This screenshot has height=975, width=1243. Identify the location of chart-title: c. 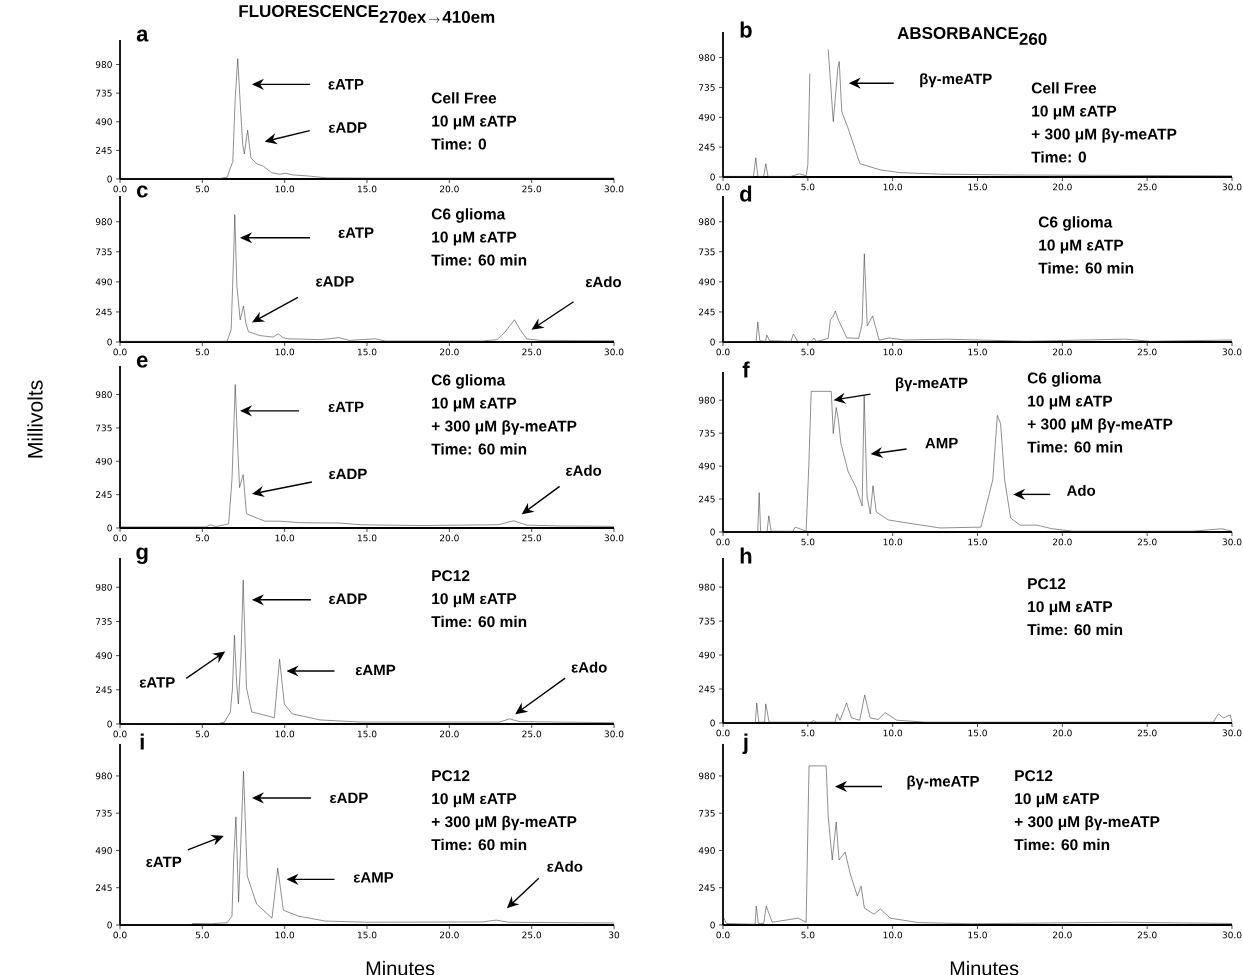
(142, 191).